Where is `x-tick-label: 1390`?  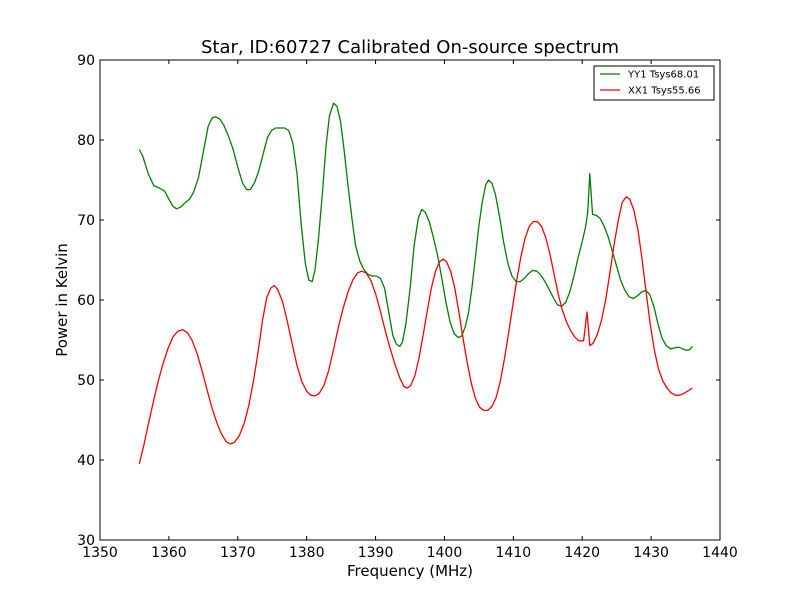
x-tick-label: 1390 is located at coordinates (376, 553).